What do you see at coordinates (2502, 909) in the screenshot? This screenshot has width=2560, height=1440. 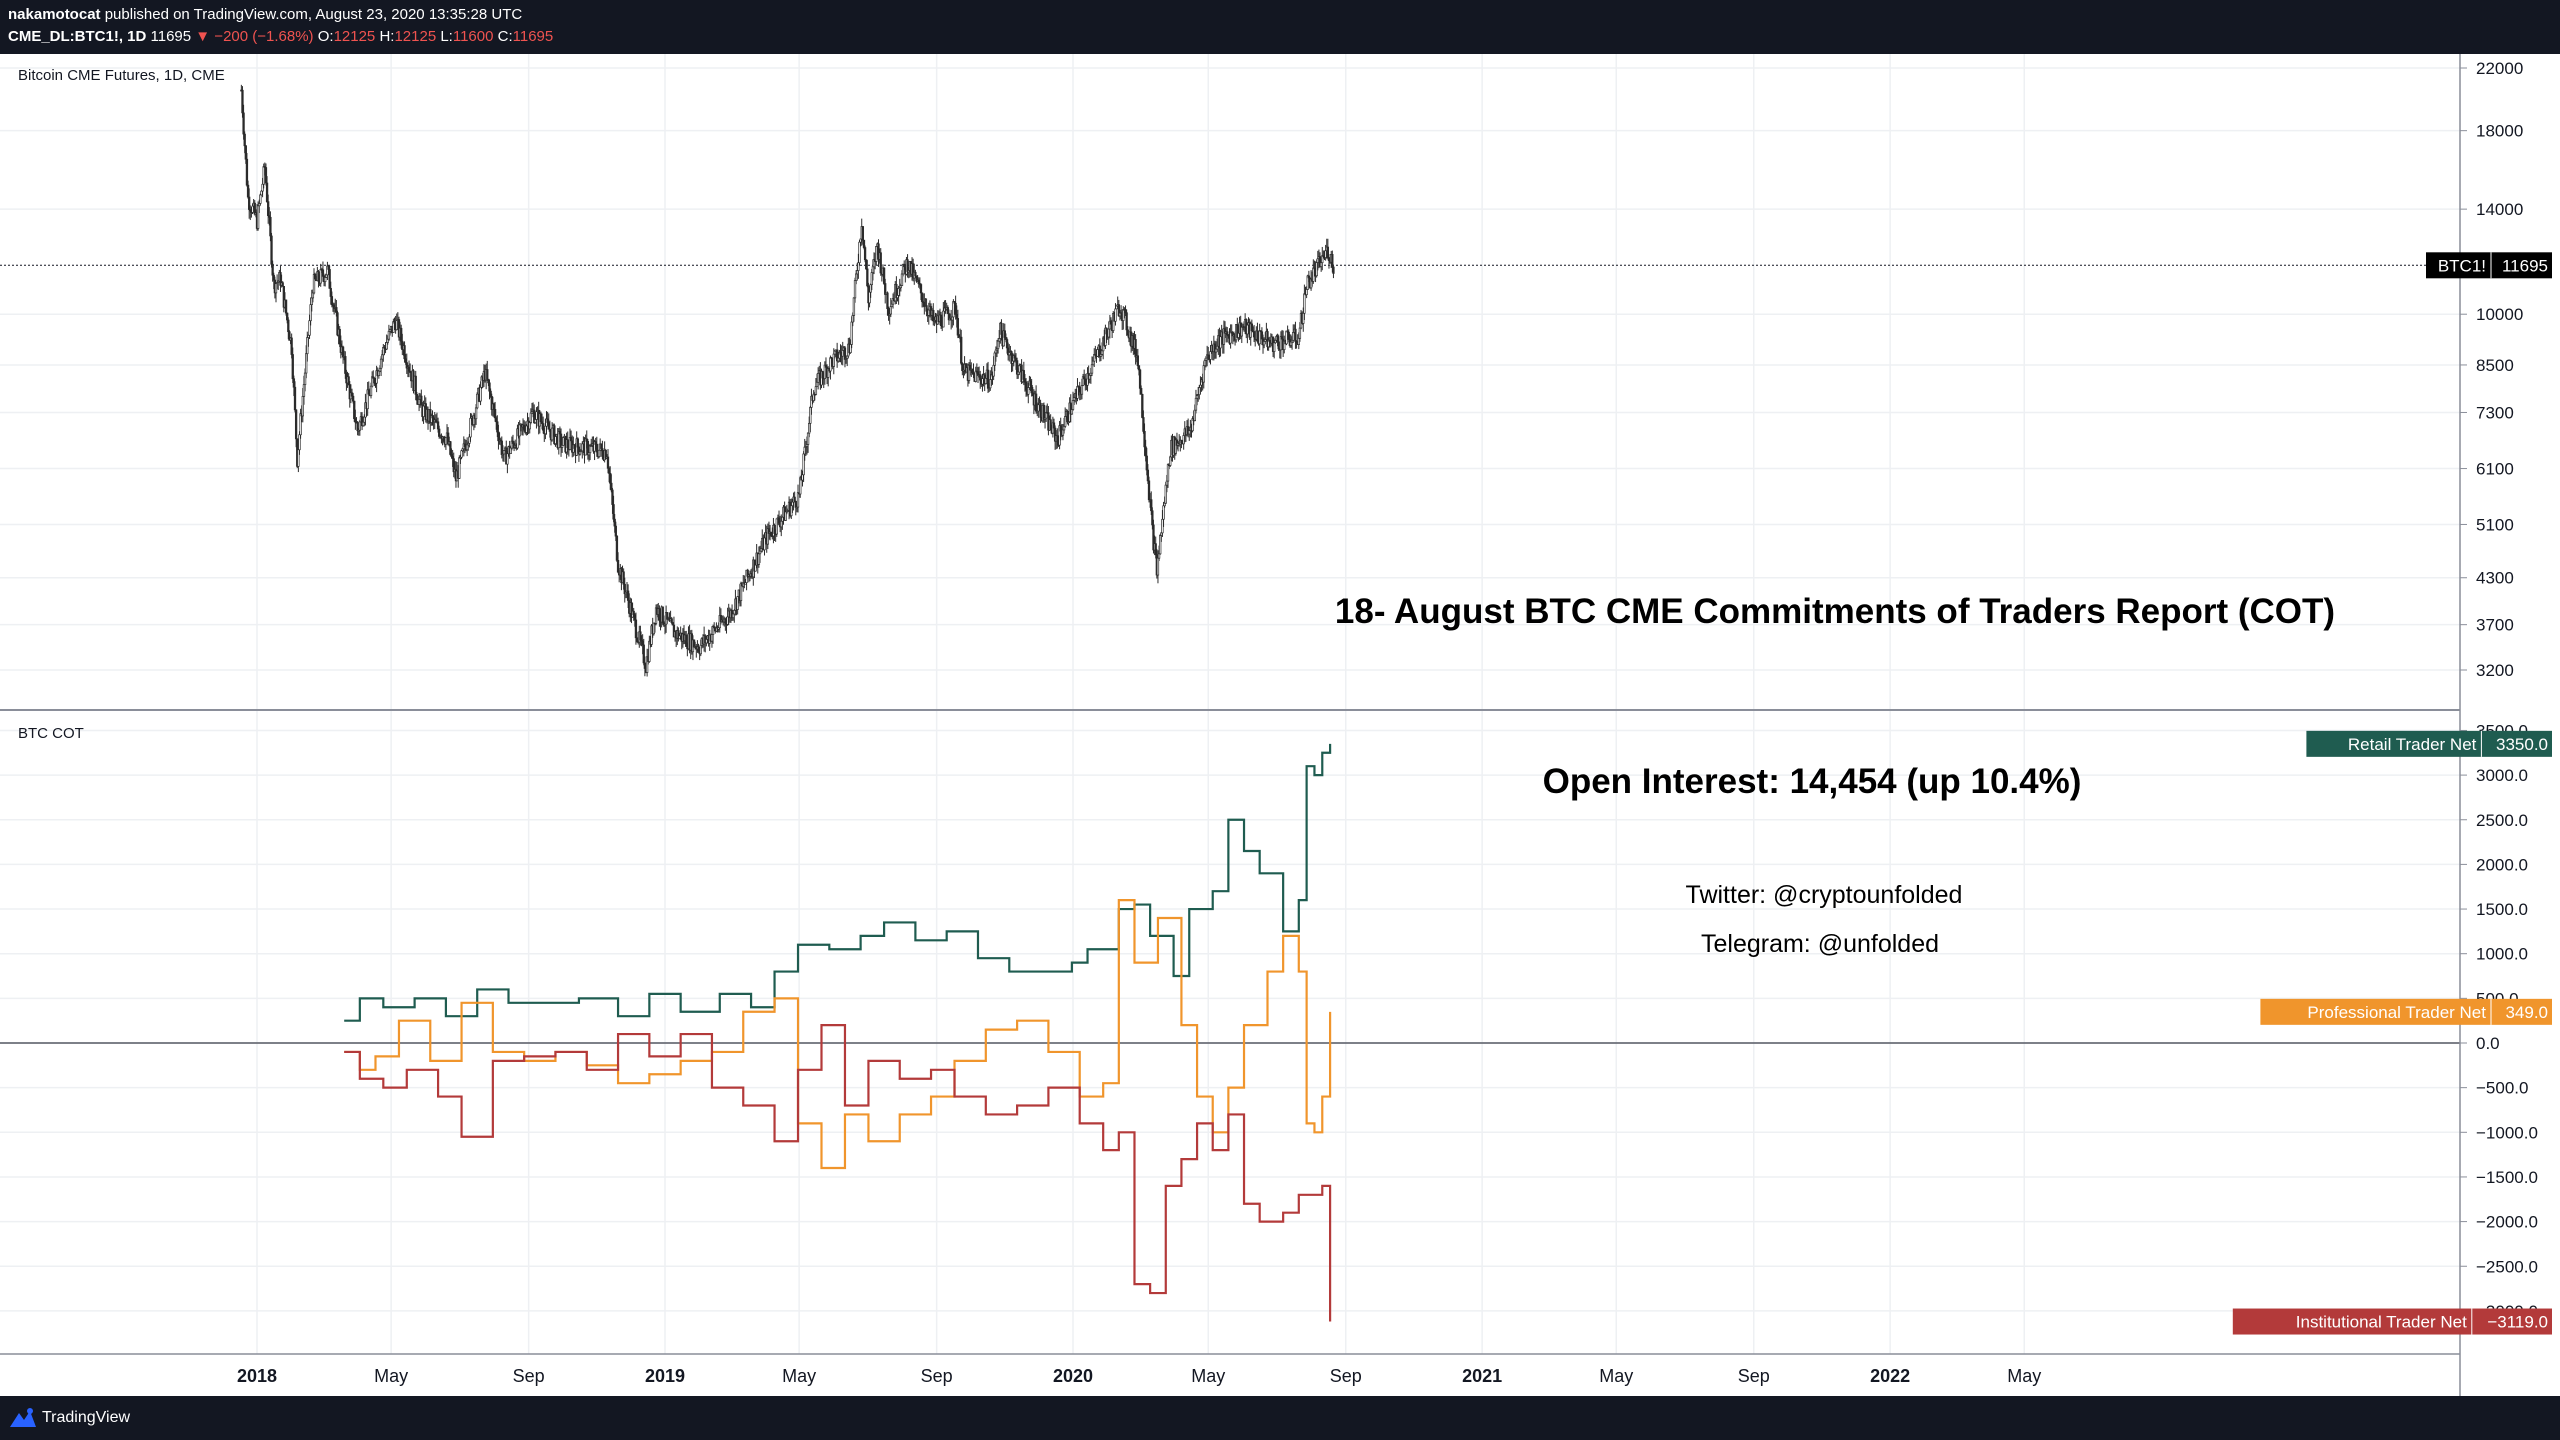 I see `cot-tick-label: 1500.0` at bounding box center [2502, 909].